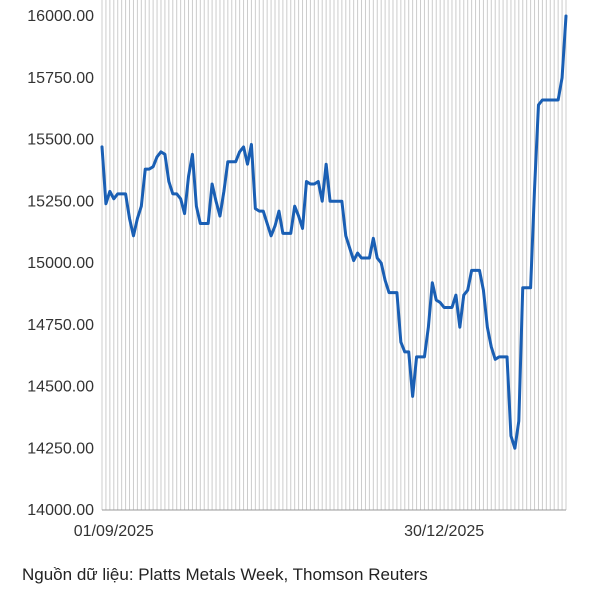 This screenshot has width=600, height=600. What do you see at coordinates (60, 16) in the screenshot?
I see `y-tick-label: 16000.00` at bounding box center [60, 16].